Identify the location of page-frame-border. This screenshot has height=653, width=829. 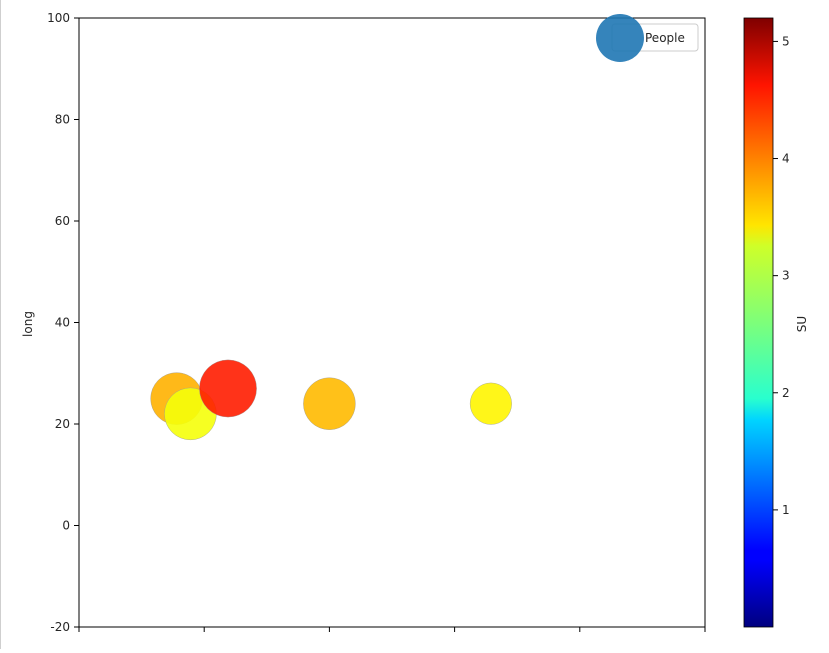
(0, 324).